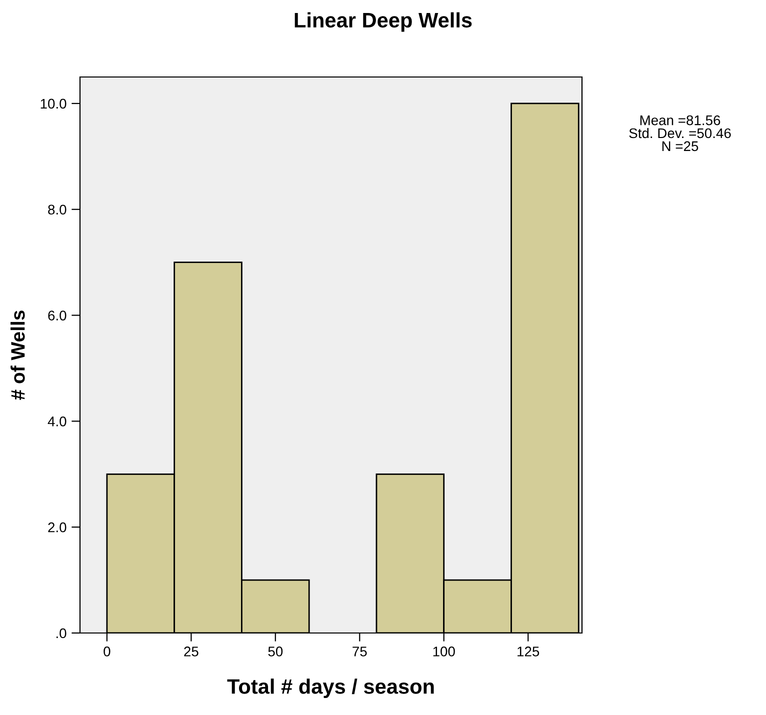 The height and width of the screenshot is (715, 766). I want to click on y-tick-label: 4.0, so click(57, 421).